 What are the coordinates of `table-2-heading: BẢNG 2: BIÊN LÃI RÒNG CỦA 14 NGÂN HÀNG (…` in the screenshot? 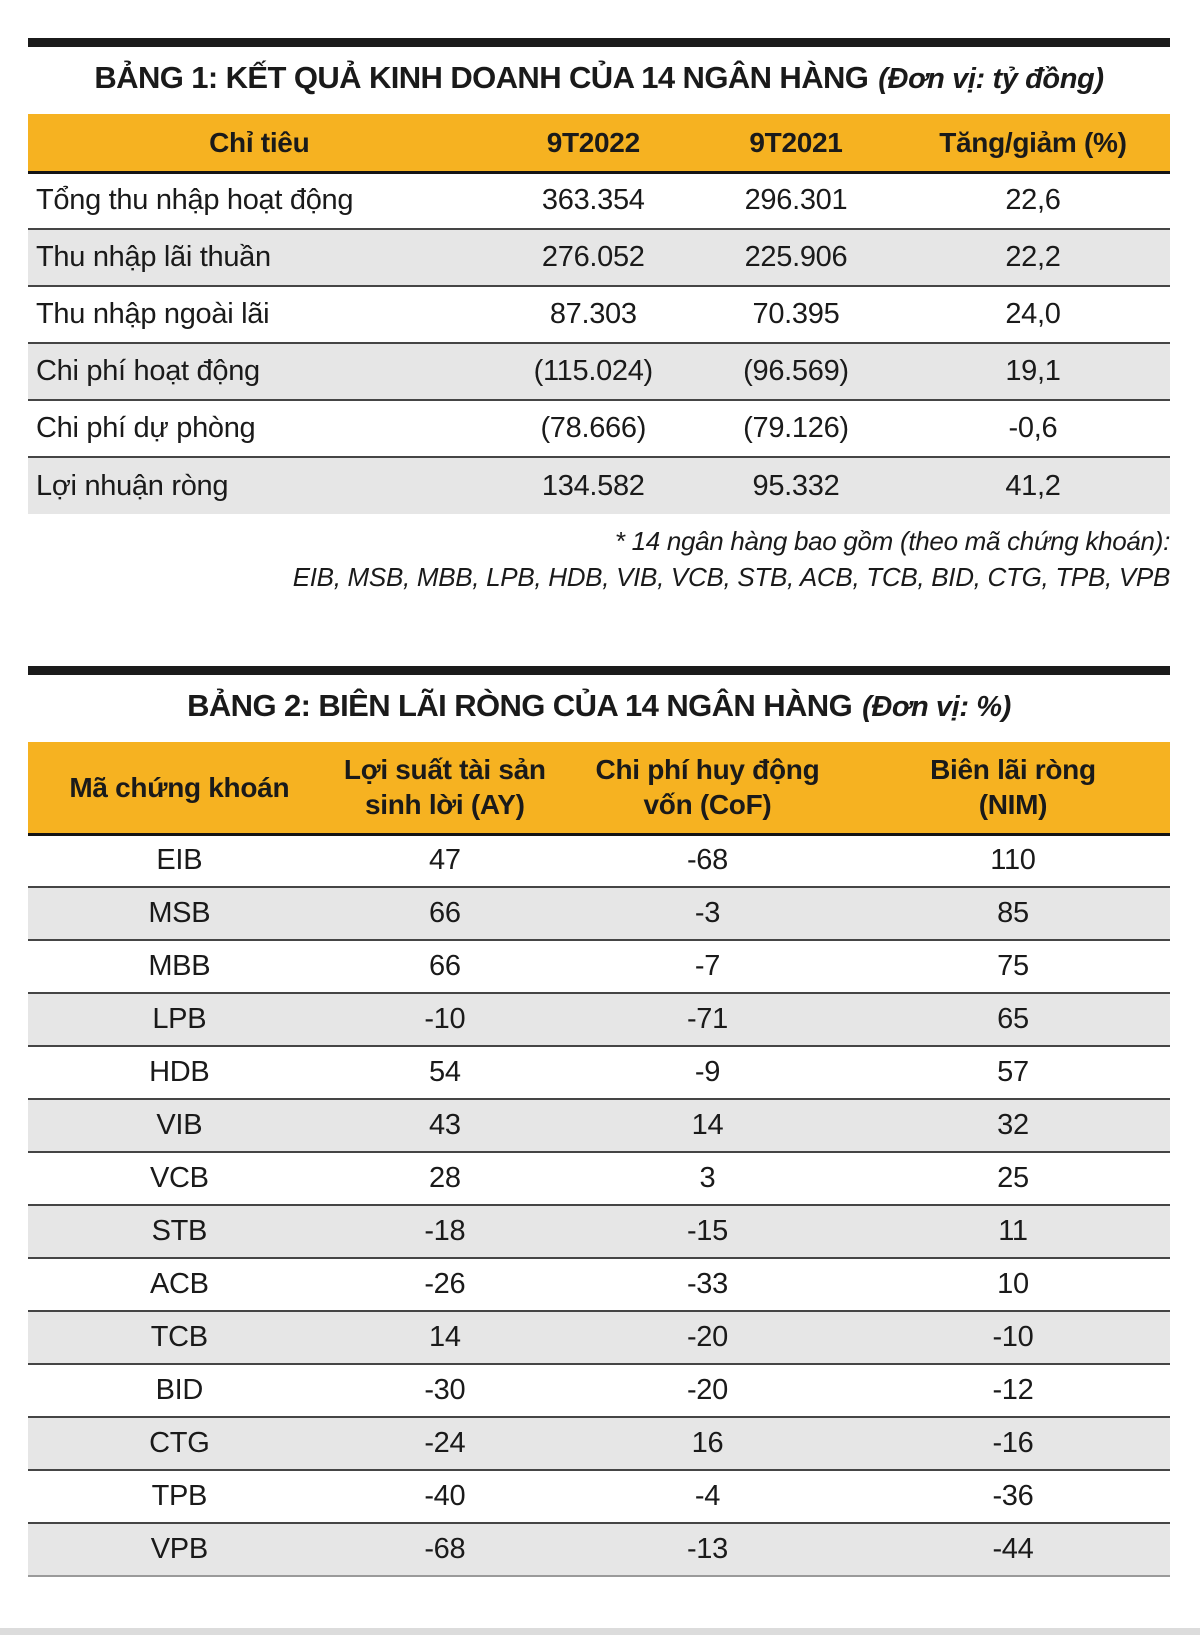 It's located at (599, 706).